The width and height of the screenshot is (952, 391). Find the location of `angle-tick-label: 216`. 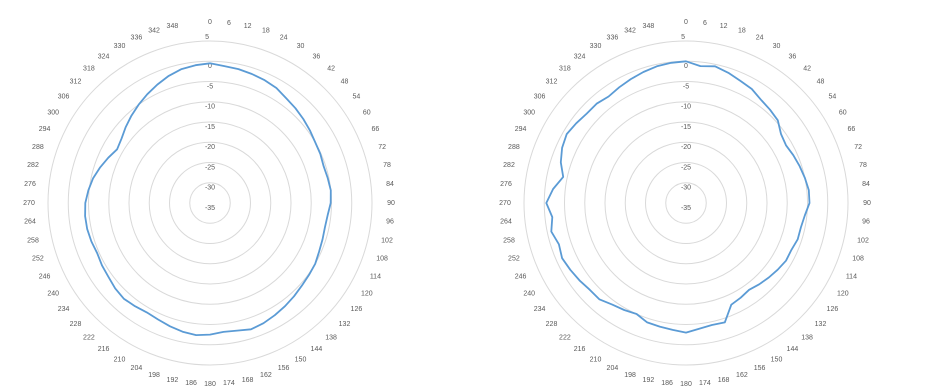

angle-tick-label: 216 is located at coordinates (580, 349).